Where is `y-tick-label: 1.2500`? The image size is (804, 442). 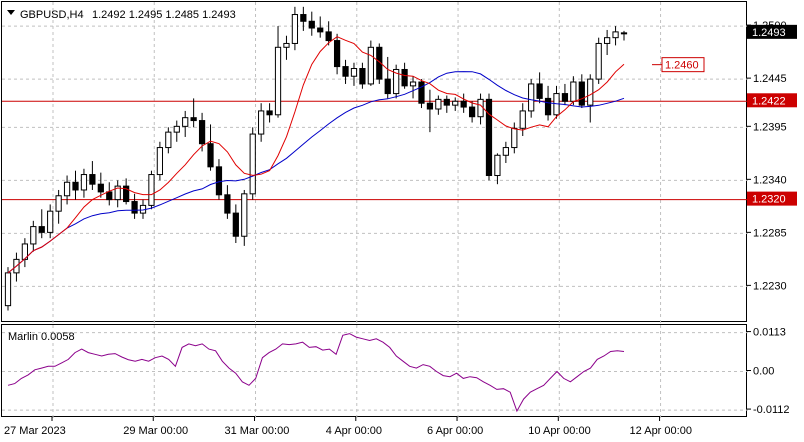
y-tick-label: 1.2500 is located at coordinates (770, 26).